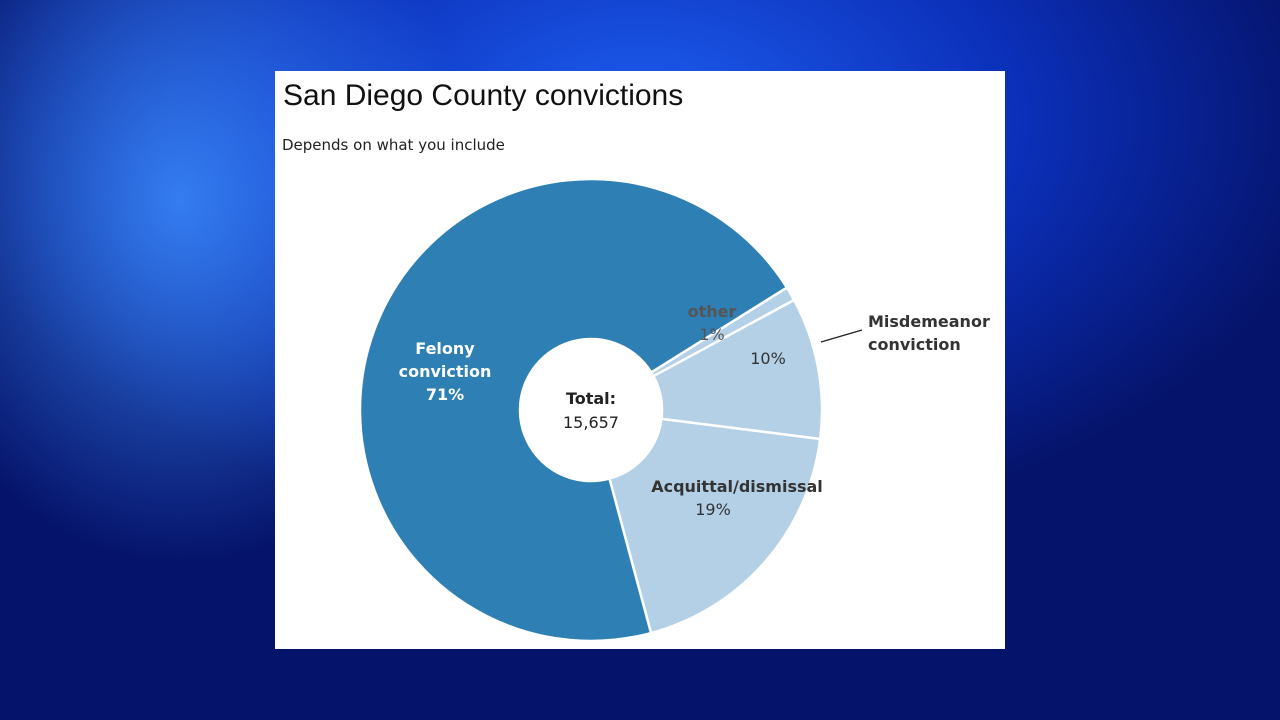 The width and height of the screenshot is (1280, 720). Describe the element at coordinates (591, 422) in the screenshot. I see `center-total-value: 15,657` at that location.